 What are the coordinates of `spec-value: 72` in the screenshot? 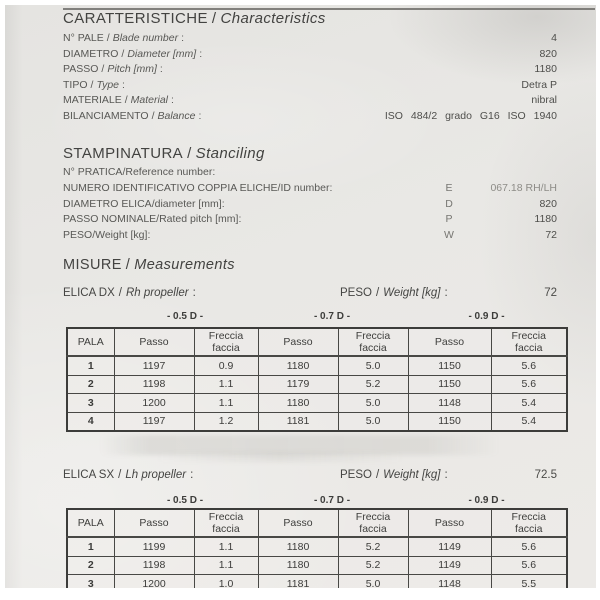 It's located at (551, 235).